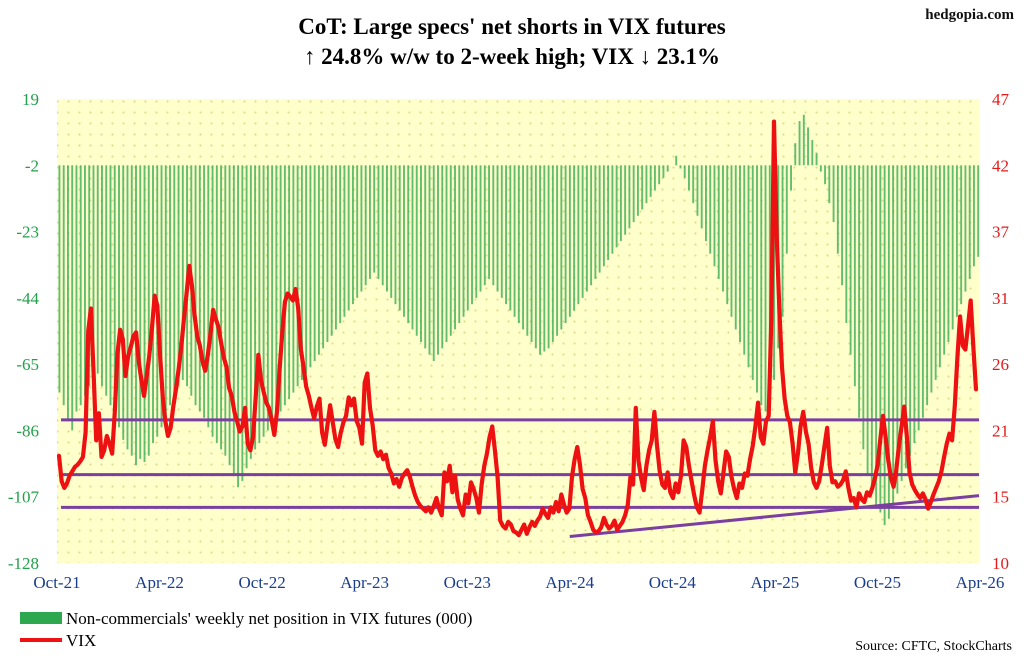 The height and width of the screenshot is (660, 1024). What do you see at coordinates (56, 582) in the screenshot?
I see `x-axis-tick-label: Oct-21` at bounding box center [56, 582].